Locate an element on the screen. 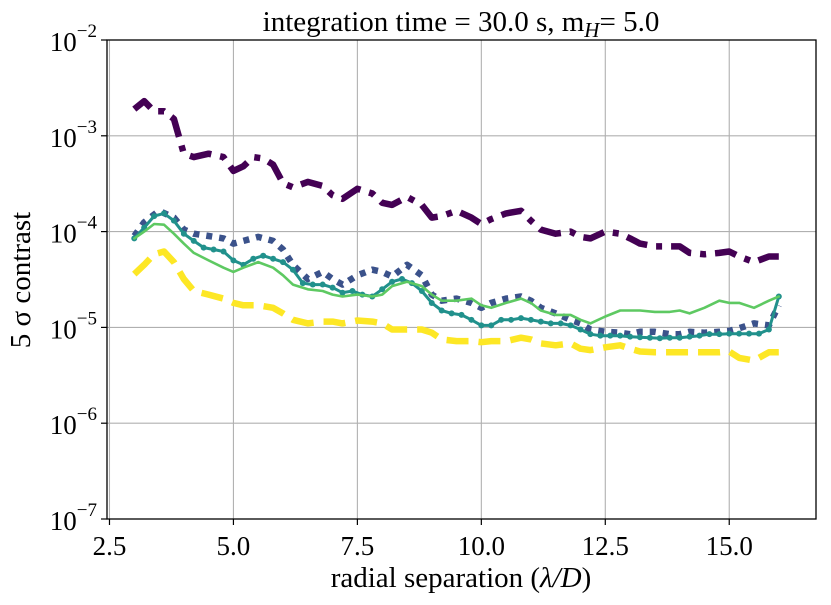 This screenshot has width=831, height=605. y-ticks: 10⁻⁷ 10⁻⁶ 10⁻⁵ 10⁻⁴ 10⁻³ 10⁻² is located at coordinates (78, 278).